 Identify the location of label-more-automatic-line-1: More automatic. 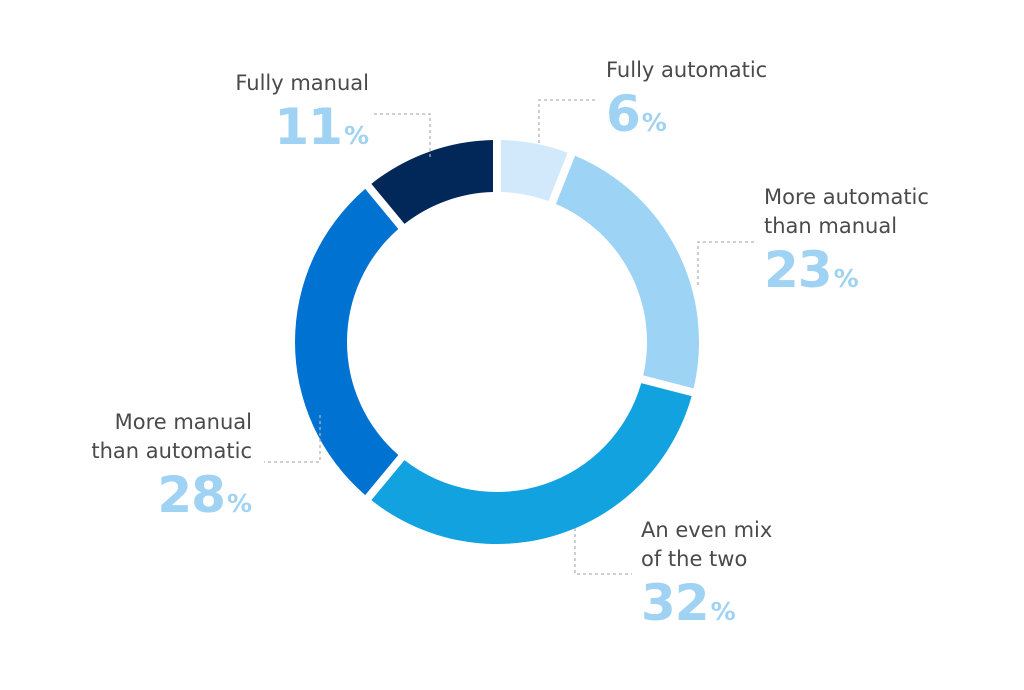
(846, 197).